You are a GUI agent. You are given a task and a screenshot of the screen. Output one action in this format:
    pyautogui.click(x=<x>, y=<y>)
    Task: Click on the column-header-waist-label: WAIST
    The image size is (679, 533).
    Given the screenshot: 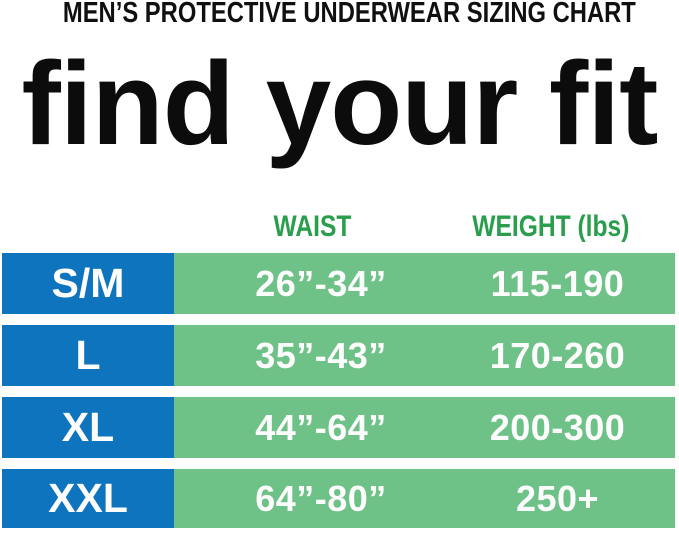 What is the action you would take?
    pyautogui.click(x=312, y=226)
    